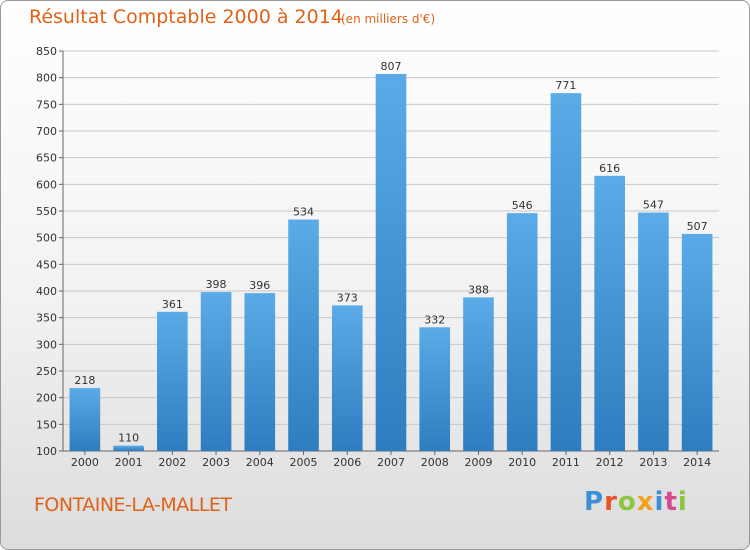 The image size is (750, 550). I want to click on x-tick-label-2009: 2009, so click(478, 462).